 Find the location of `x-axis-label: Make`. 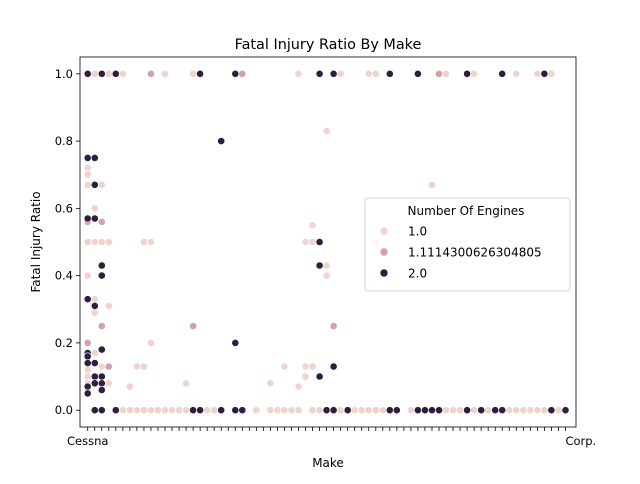

x-axis-label: Make is located at coordinates (328, 463).